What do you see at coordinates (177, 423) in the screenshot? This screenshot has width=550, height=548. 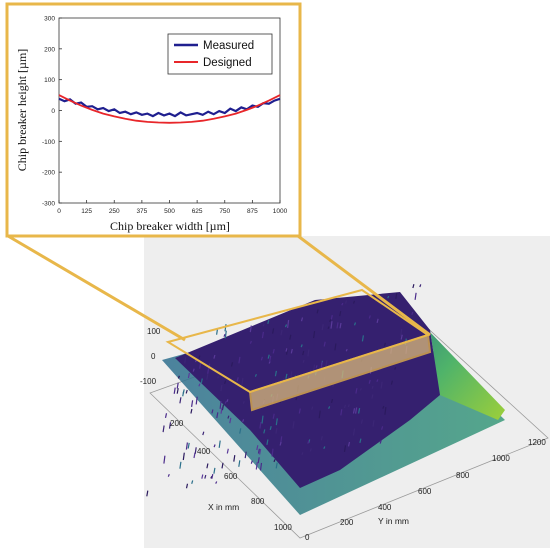 I see `x-tick-label: 200` at bounding box center [177, 423].